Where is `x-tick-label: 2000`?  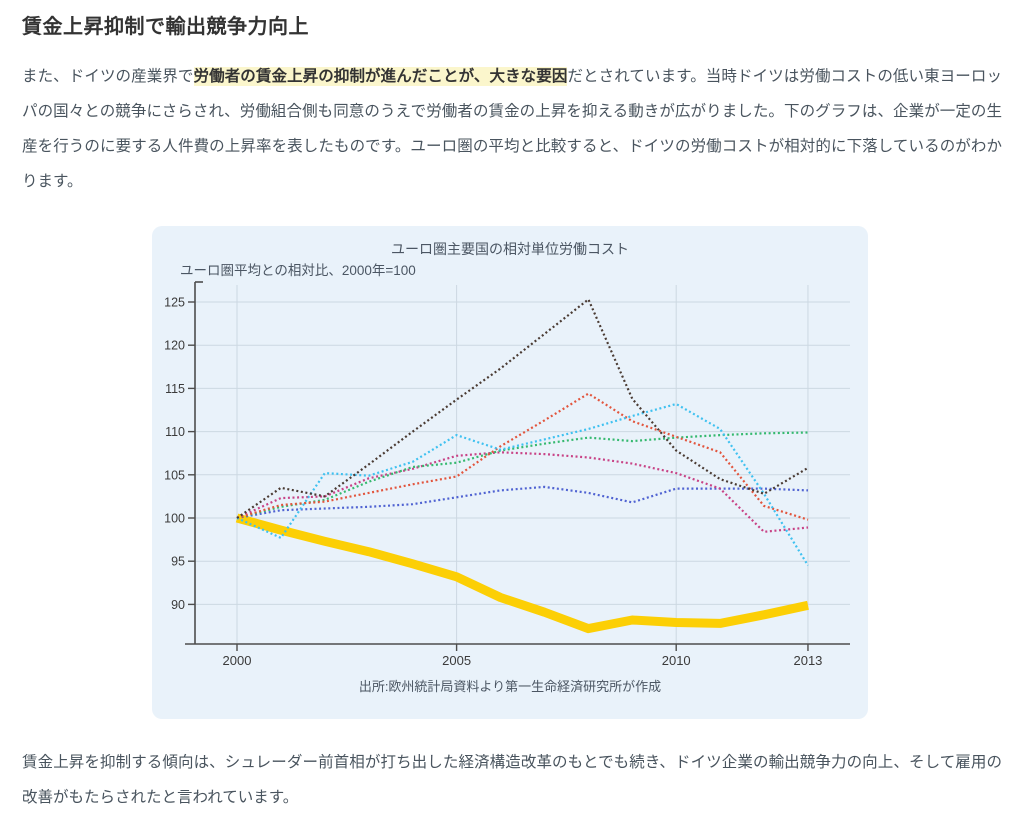
x-tick-label: 2000 is located at coordinates (237, 660).